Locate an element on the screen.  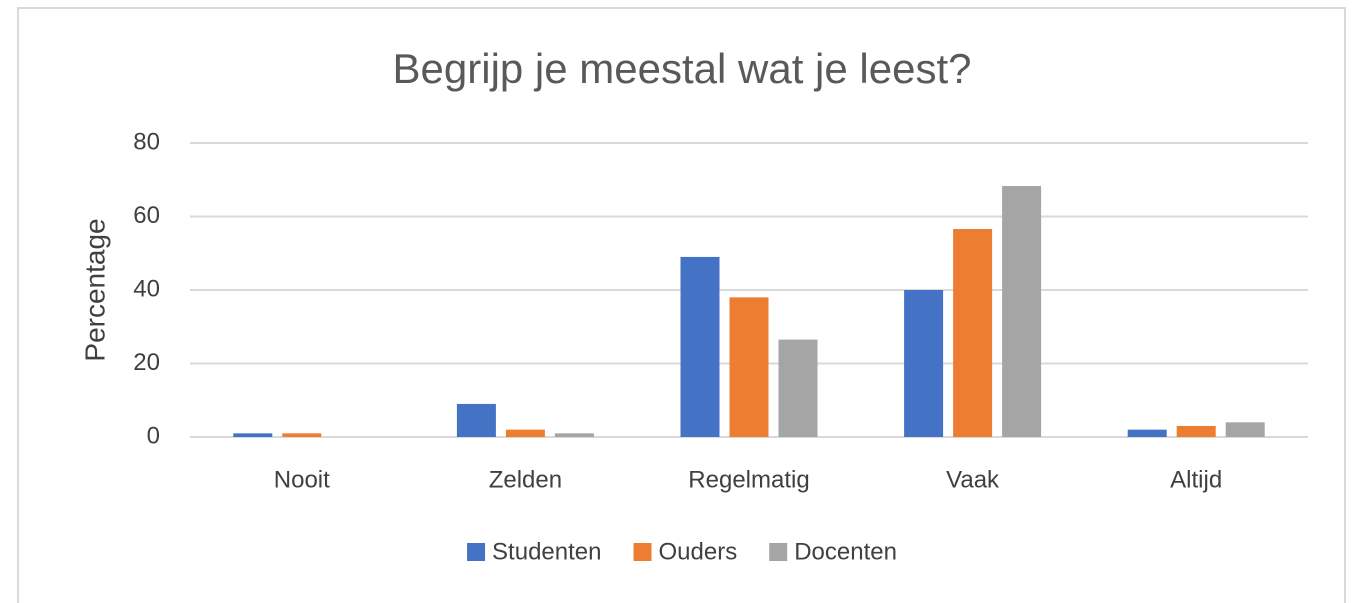
chart-title: Begrijp je meestal wat je leest? is located at coordinates (682, 68).